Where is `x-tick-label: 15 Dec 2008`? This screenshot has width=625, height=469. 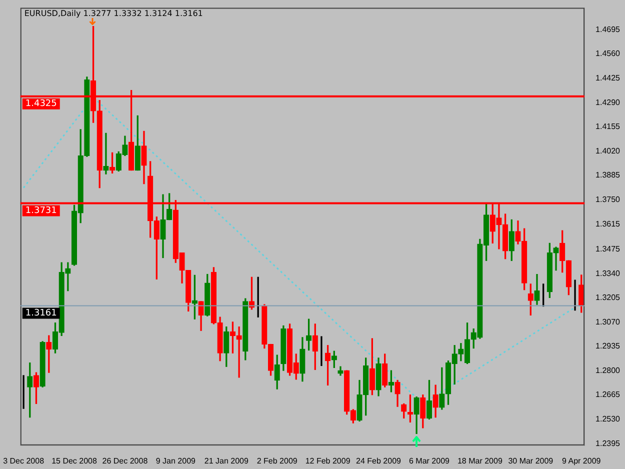
x-tick-label: 15 Dec 2008 is located at coordinates (75, 461).